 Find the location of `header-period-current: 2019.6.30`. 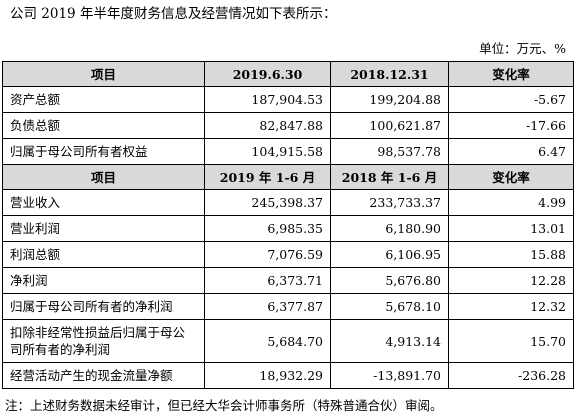

header-period-current: 2019.6.30 is located at coordinates (267, 74).